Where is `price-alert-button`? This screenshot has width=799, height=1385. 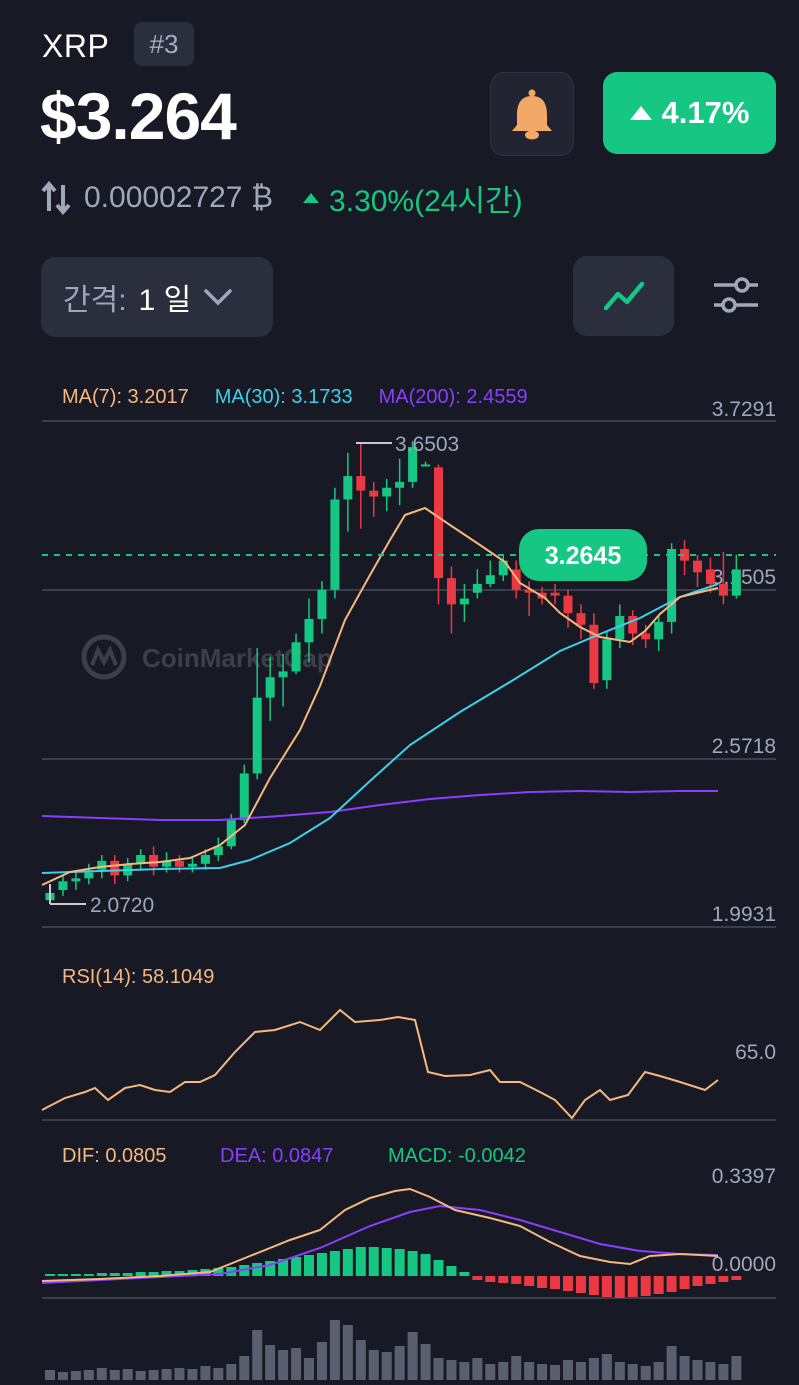 price-alert-button is located at coordinates (532, 114).